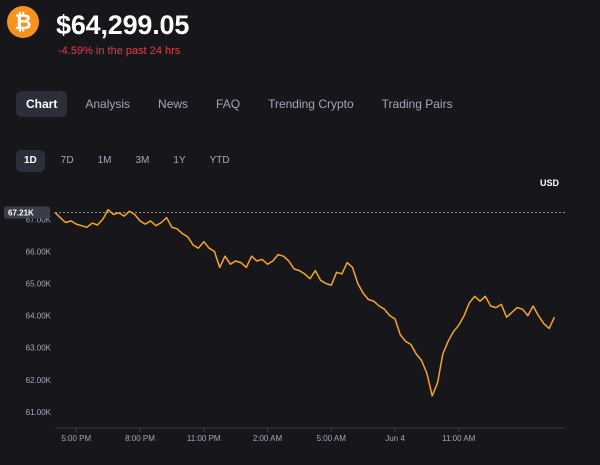 Image resolution: width=600 pixels, height=465 pixels. Describe the element at coordinates (30, 161) in the screenshot. I see `range-1d: 1D` at that location.